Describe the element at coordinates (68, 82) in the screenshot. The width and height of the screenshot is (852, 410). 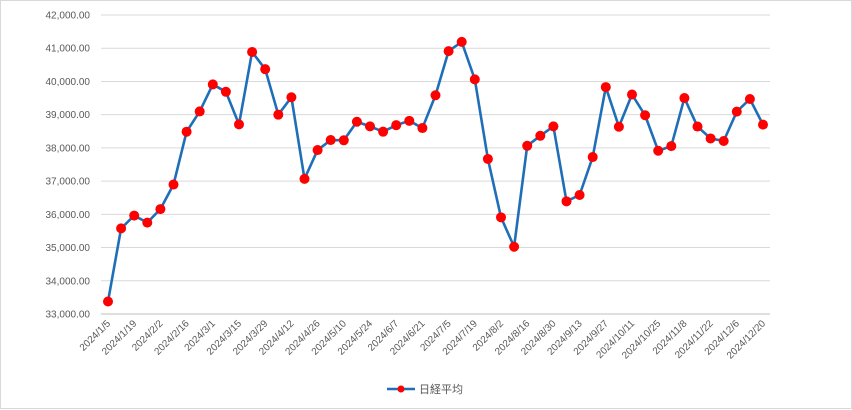
I see `y-tick-label: 40,000.00` at that location.